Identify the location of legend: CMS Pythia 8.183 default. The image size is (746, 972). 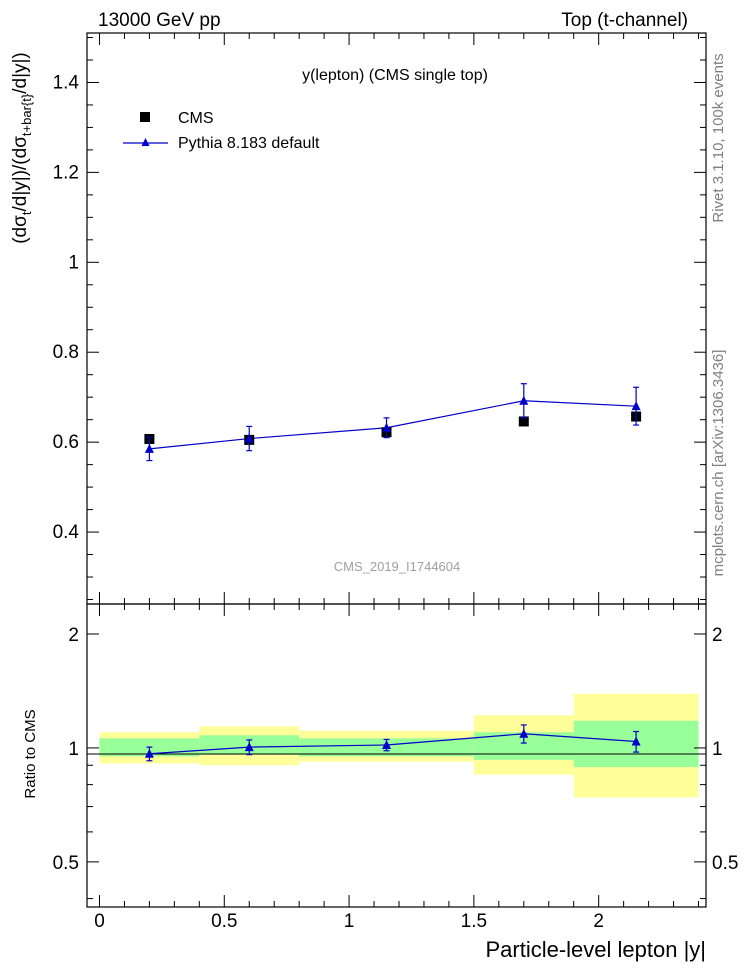
(221, 131).